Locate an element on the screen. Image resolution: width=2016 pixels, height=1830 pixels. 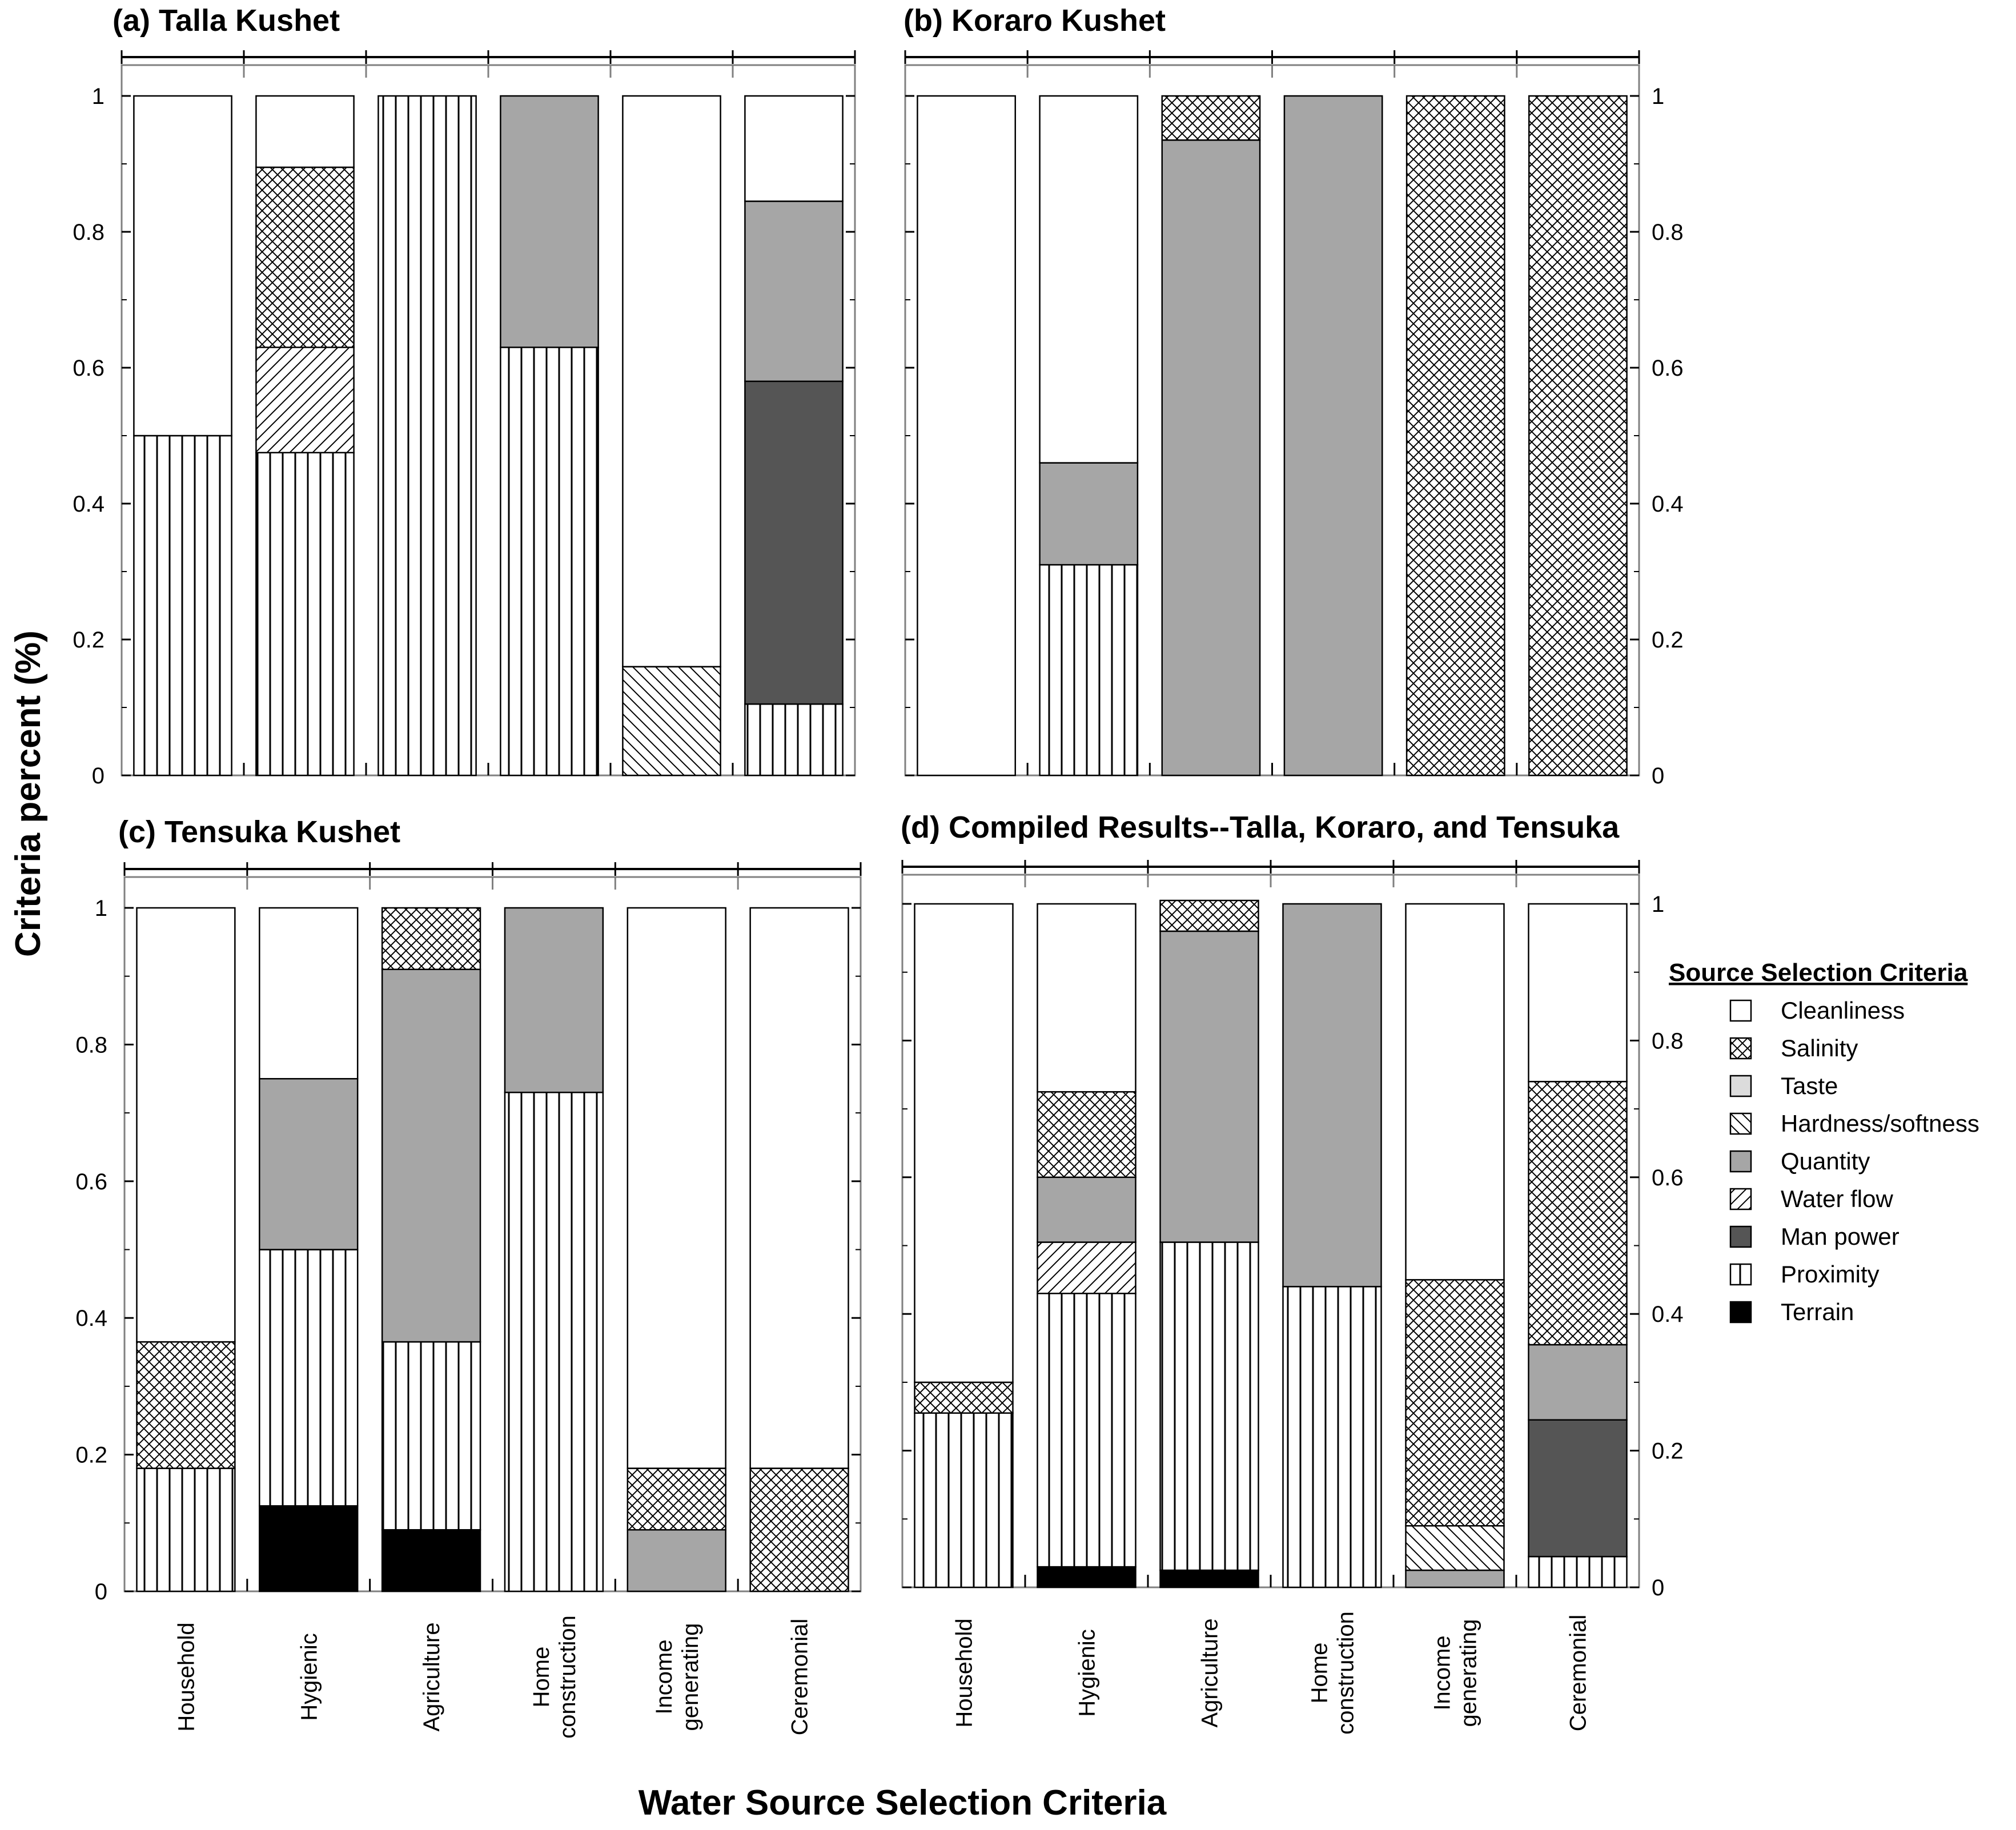
legend-label: Water flow is located at coordinates (1837, 1198).